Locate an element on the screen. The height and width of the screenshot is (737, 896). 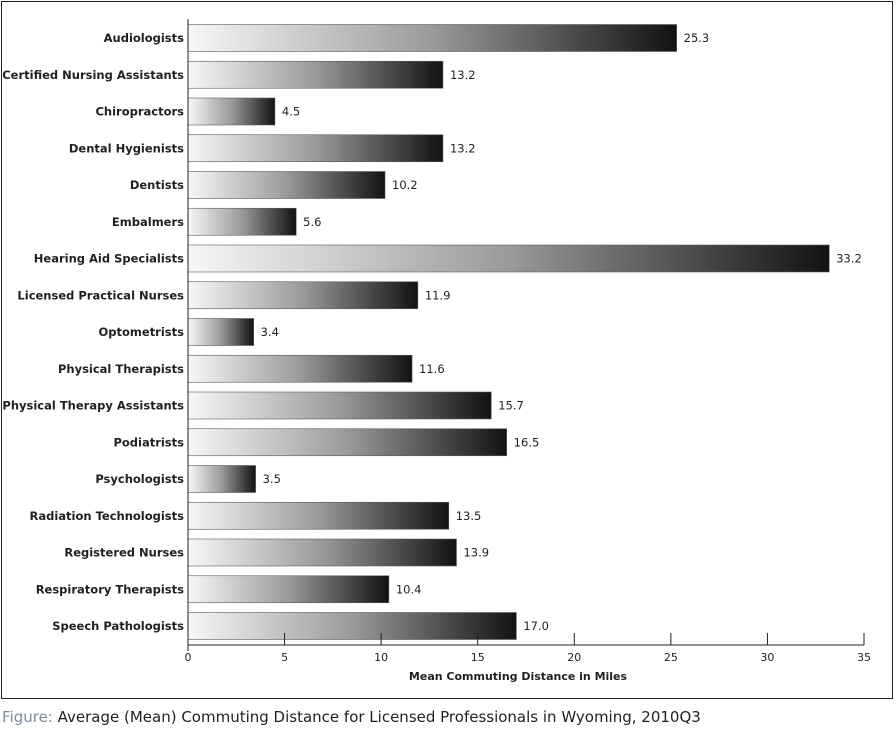
value-label: 15.7 is located at coordinates (511, 406).